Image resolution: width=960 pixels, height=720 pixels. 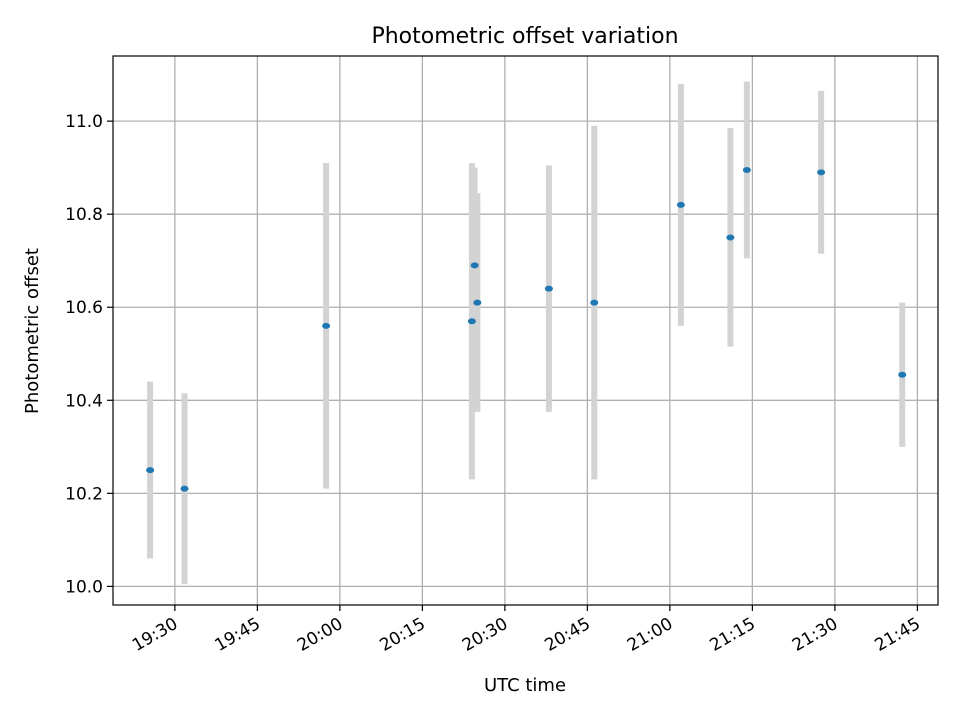 I want to click on y-tick-label: 10.2, so click(x=84, y=494).